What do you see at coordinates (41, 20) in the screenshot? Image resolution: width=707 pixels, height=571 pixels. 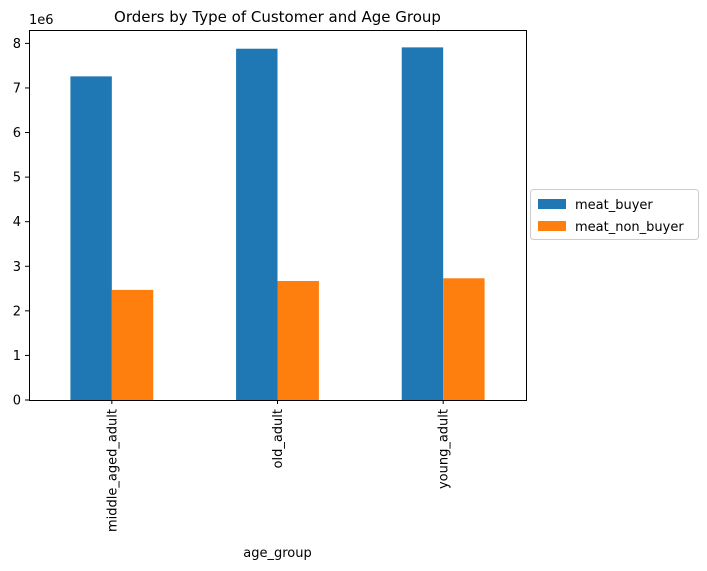 I see `y-axis-offset-label: 1e6` at bounding box center [41, 20].